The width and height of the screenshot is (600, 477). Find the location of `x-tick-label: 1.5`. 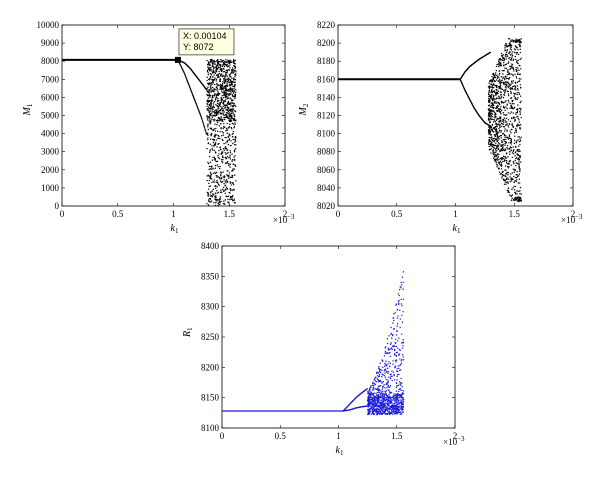

x-tick-label: 1.5 is located at coordinates (397, 436).